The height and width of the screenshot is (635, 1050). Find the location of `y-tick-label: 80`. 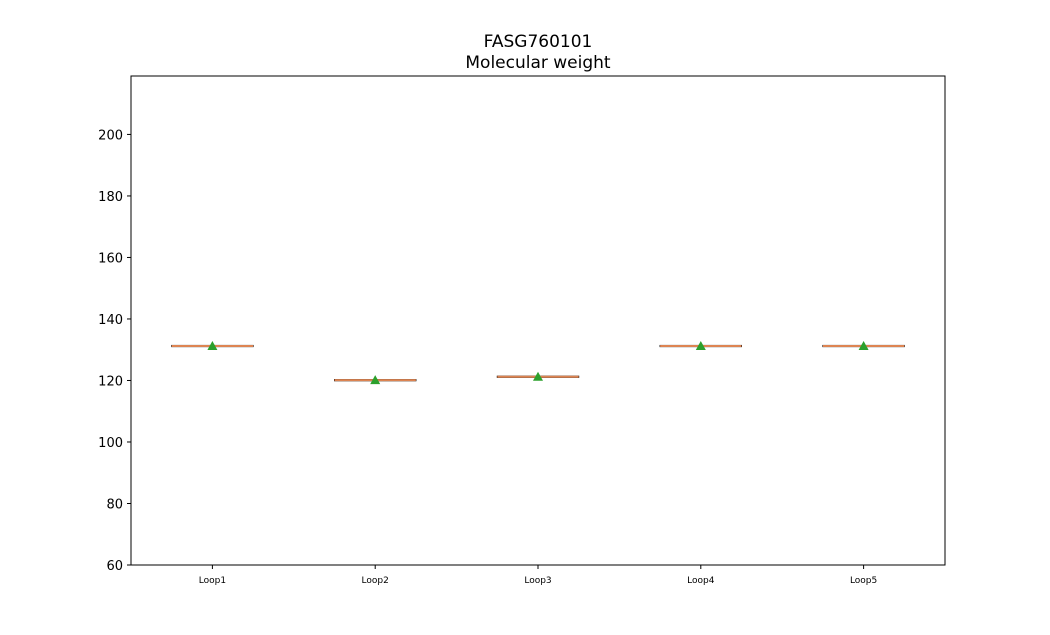

y-tick-label: 80 is located at coordinates (114, 504).